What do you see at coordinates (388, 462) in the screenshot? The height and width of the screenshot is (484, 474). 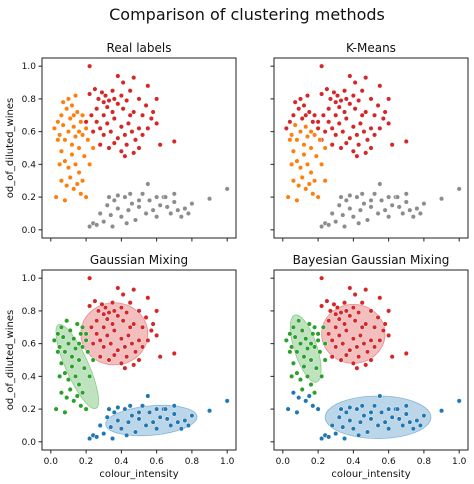 I see `x-tick-label: 0.6` at bounding box center [388, 462].